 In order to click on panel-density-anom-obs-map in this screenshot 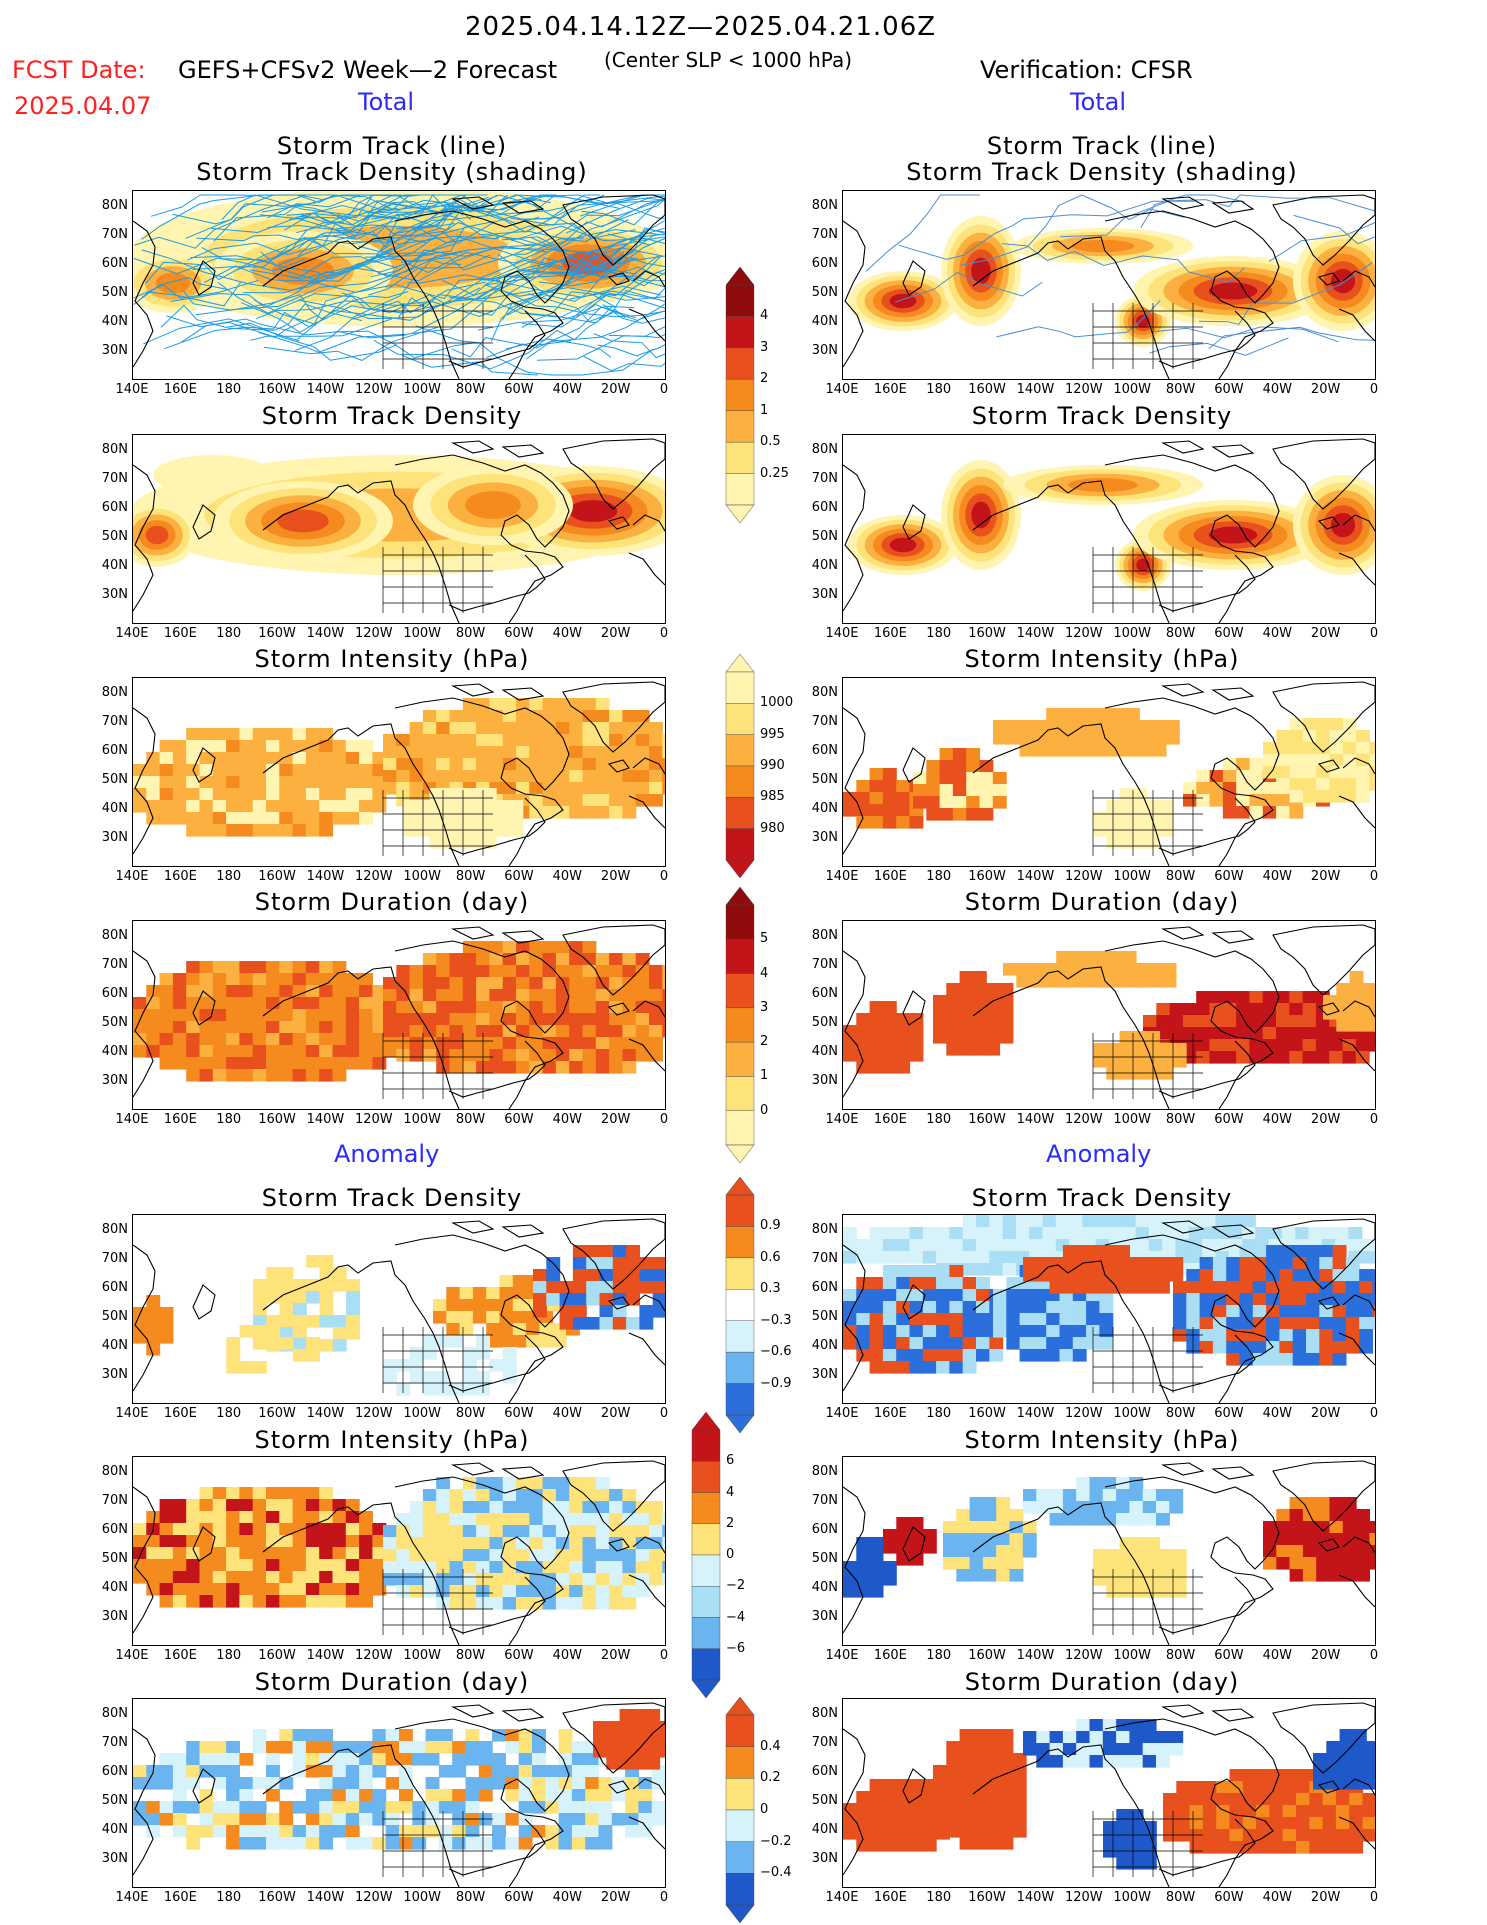, I will do `click(1109, 1309)`.